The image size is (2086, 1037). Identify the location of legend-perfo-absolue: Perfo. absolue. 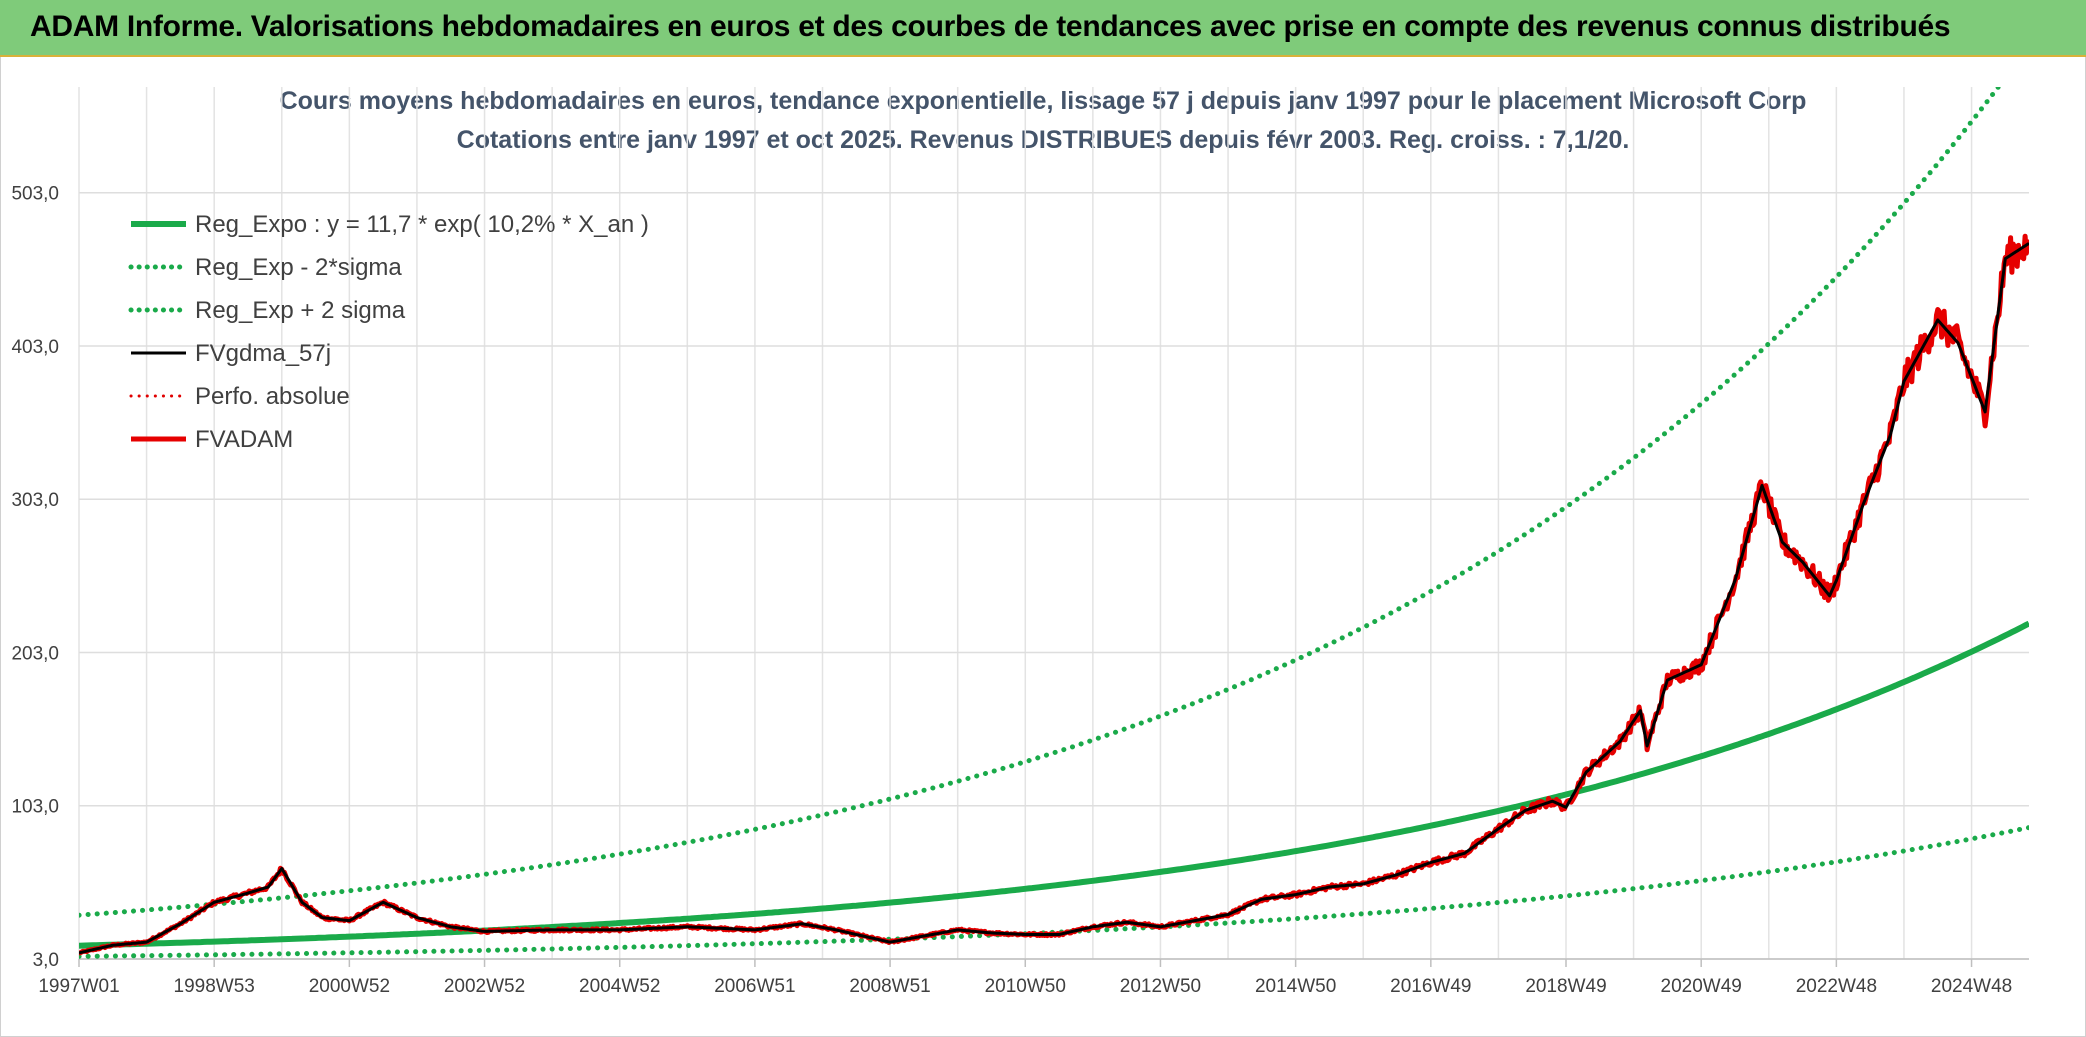
(239, 396).